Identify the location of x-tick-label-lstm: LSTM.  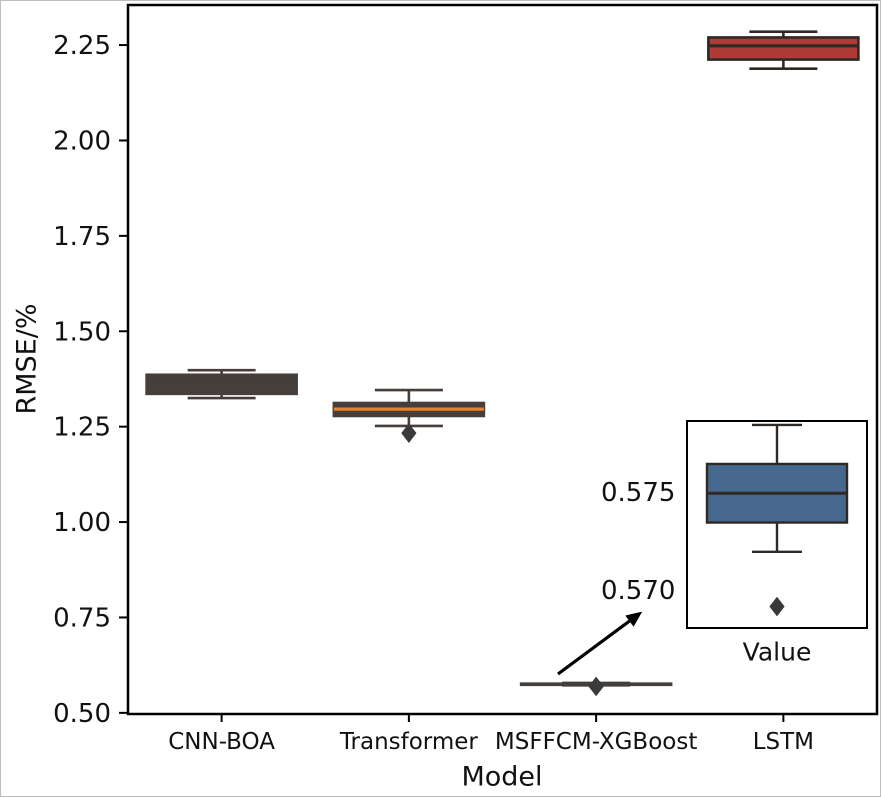
(783, 742).